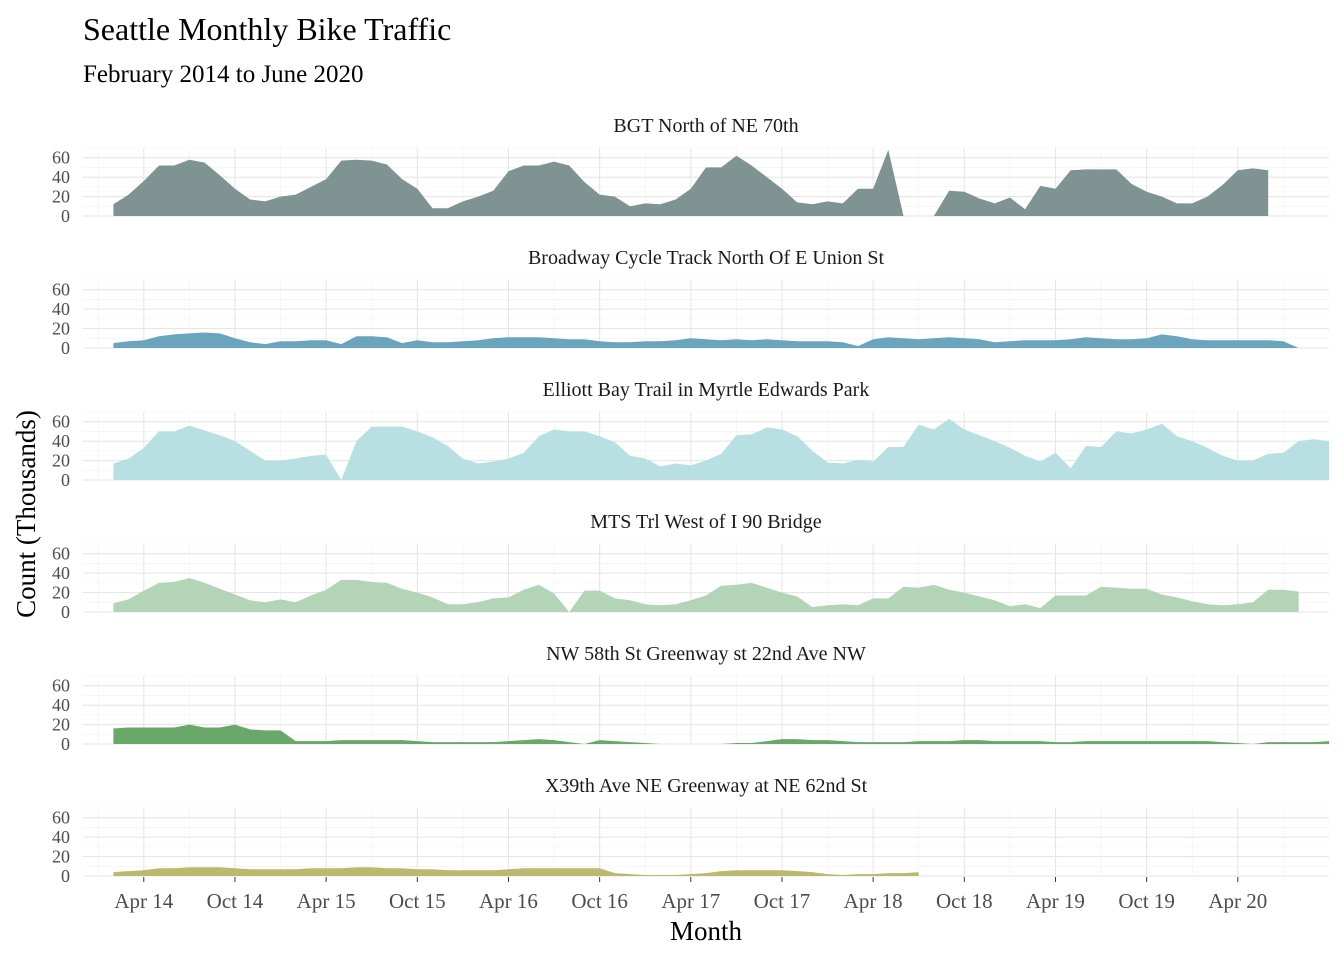  I want to click on x-tick-label: Apr 20, so click(1237, 901).